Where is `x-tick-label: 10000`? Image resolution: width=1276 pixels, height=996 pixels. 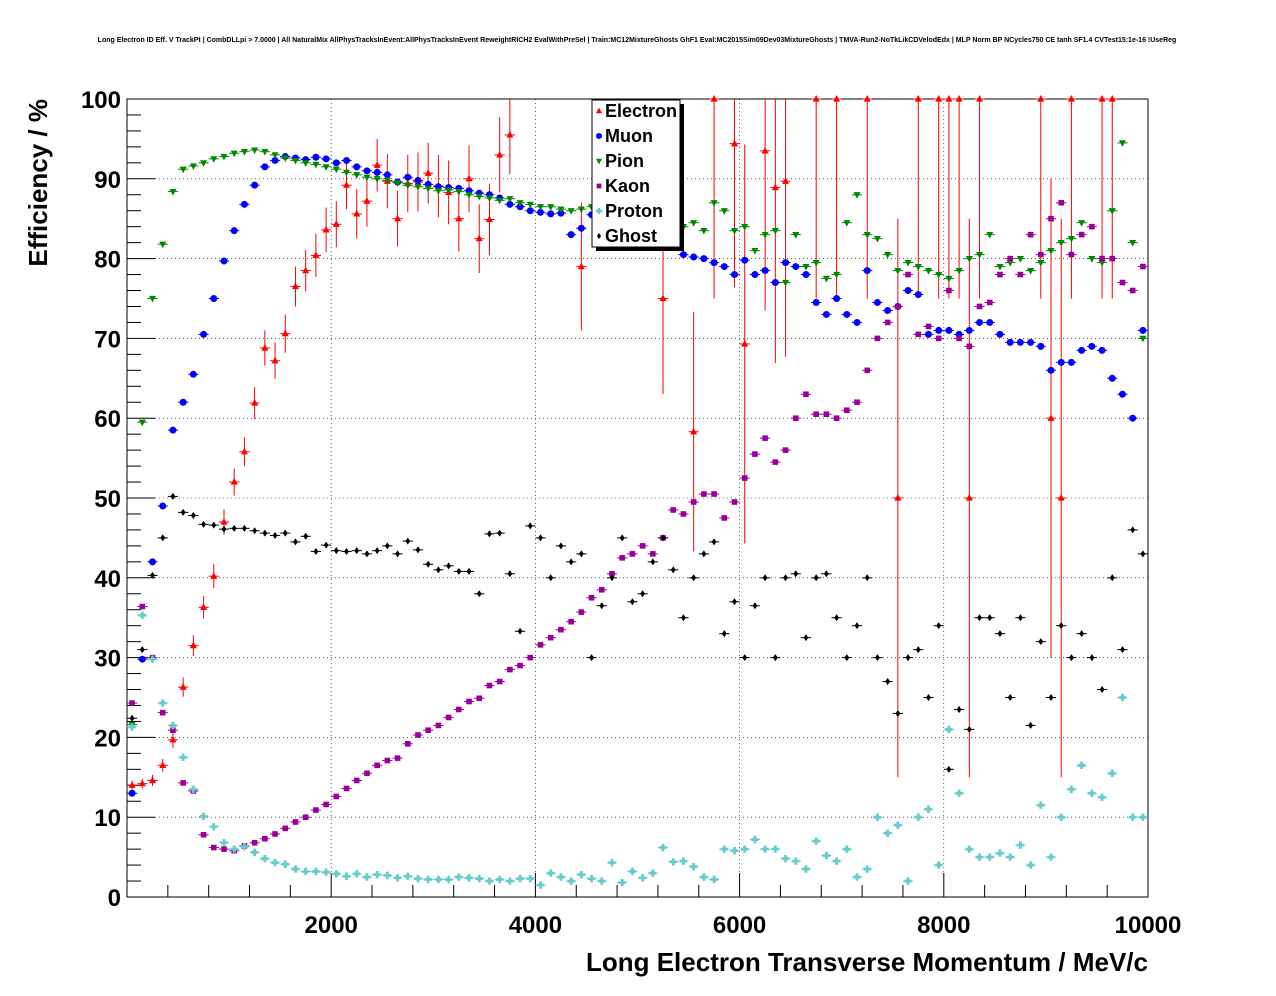 x-tick-label: 10000 is located at coordinates (1148, 925).